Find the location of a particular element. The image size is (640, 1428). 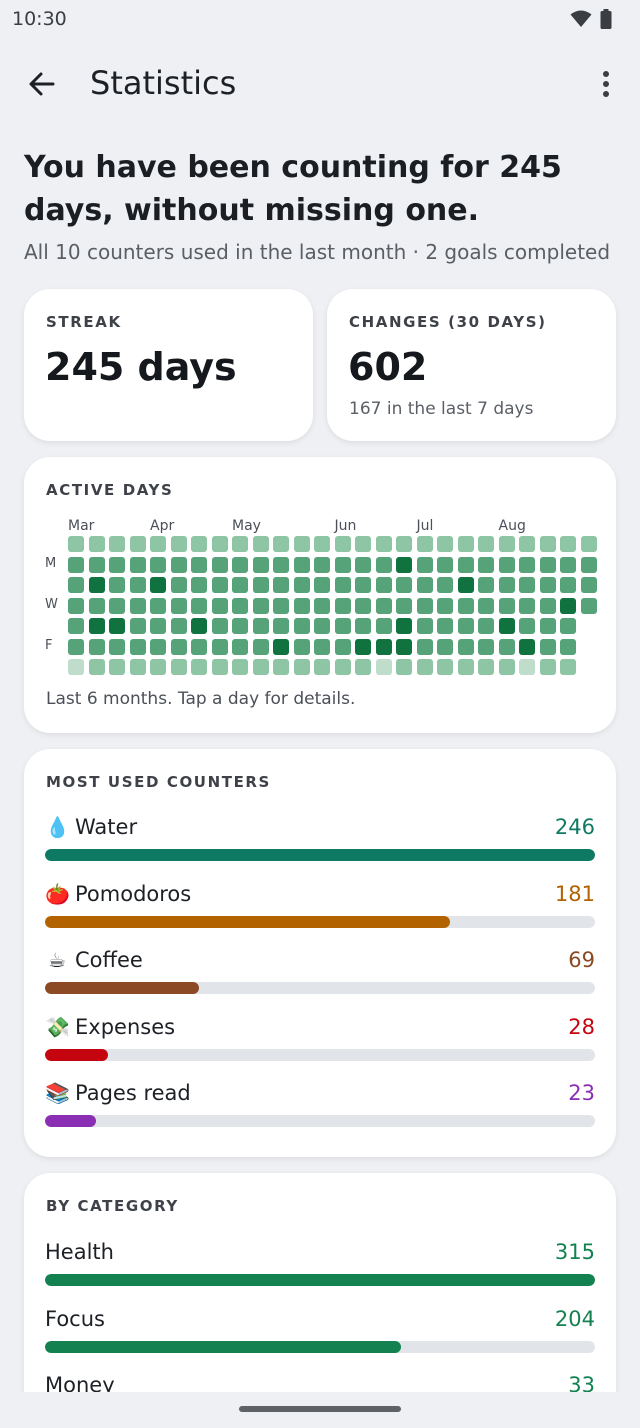

activity-heatmap: Mar Apr May Jun Jul Aug M W F is located at coordinates (310, 566).